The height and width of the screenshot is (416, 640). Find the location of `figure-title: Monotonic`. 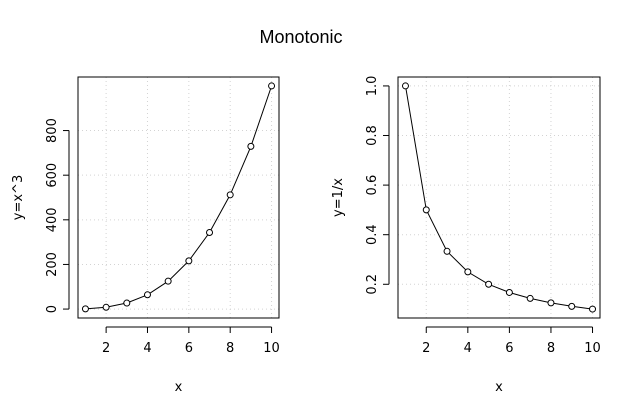

figure-title: Monotonic is located at coordinates (300, 37).